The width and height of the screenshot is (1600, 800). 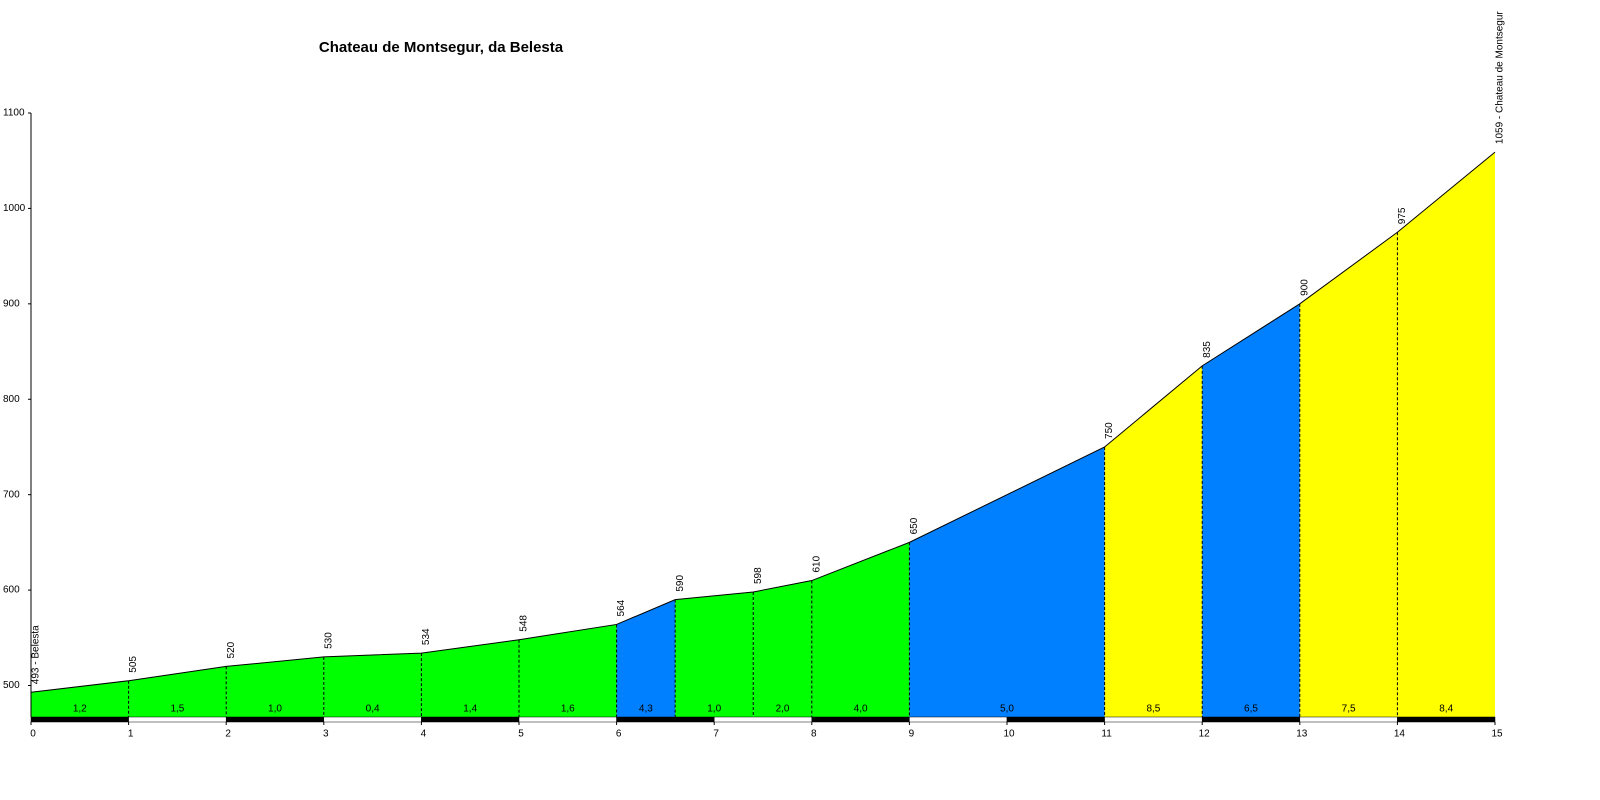 I want to click on gradient-label: 5,0, so click(x=1007, y=709).